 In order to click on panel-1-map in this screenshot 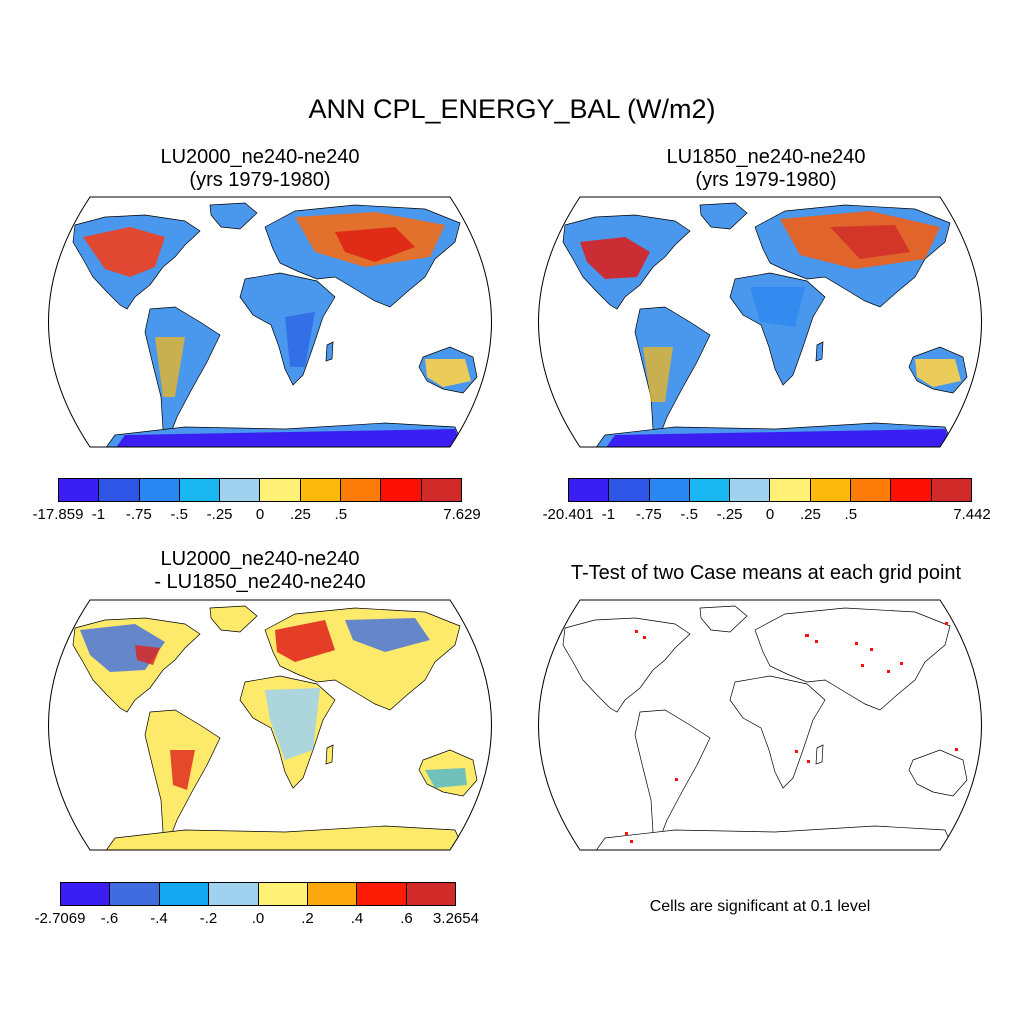, I will do `click(270, 322)`.